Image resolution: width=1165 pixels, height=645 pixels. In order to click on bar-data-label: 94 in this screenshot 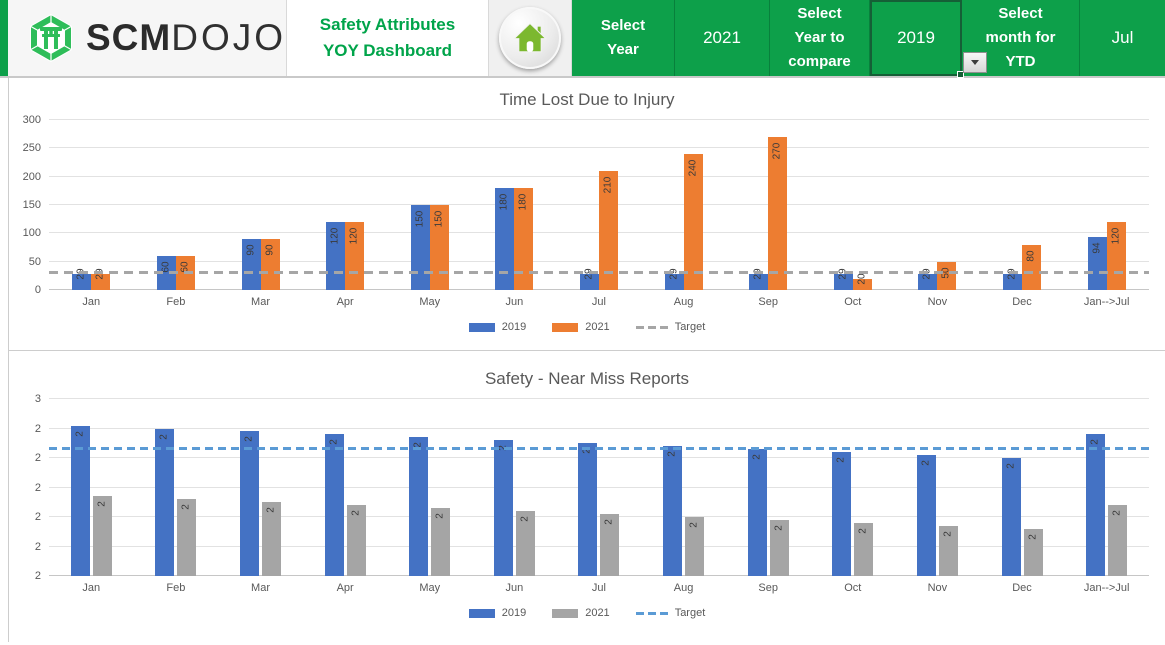, I will do `click(1097, 248)`.